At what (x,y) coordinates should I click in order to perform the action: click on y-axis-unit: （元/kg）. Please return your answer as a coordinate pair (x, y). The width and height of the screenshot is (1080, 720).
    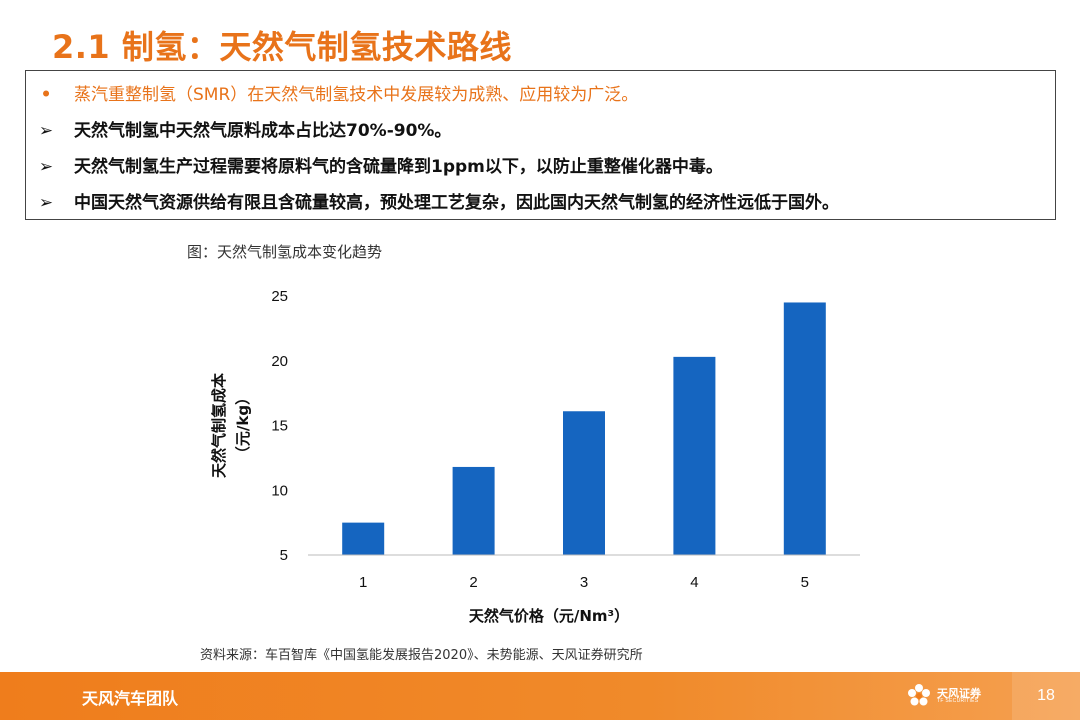
    Looking at the image, I should click on (243, 425).